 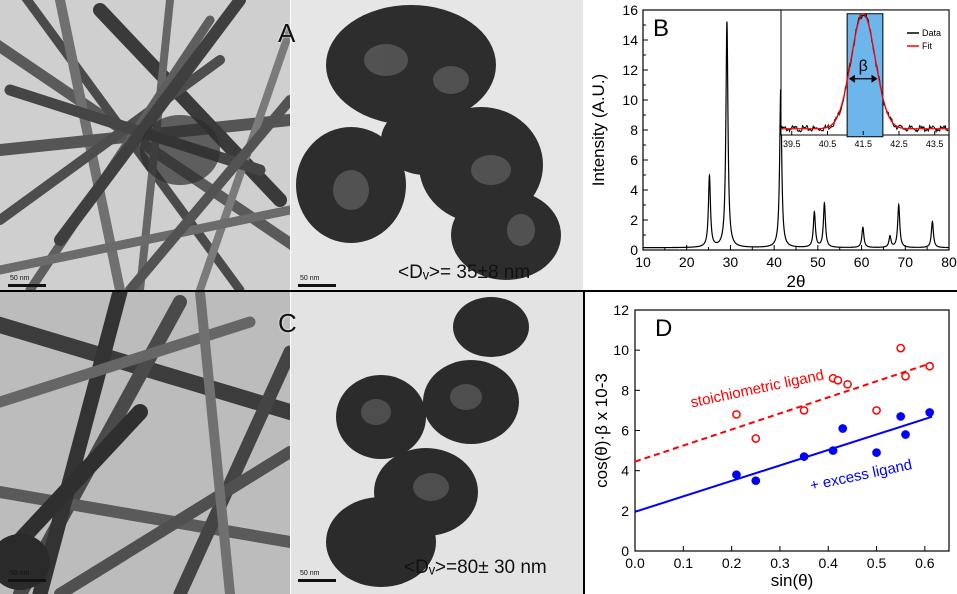 I want to click on inset-x-tick-label: 43.5, so click(x=935, y=144).